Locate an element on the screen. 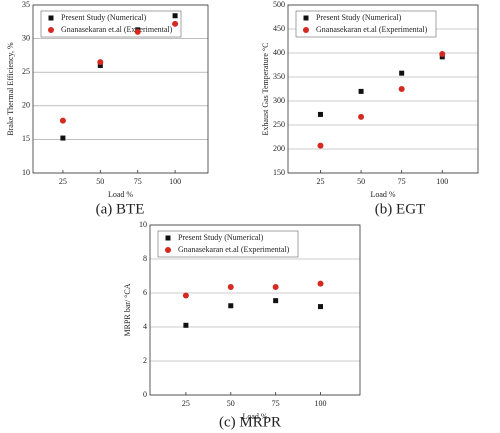  y-tick-label: 450 is located at coordinates (279, 28).